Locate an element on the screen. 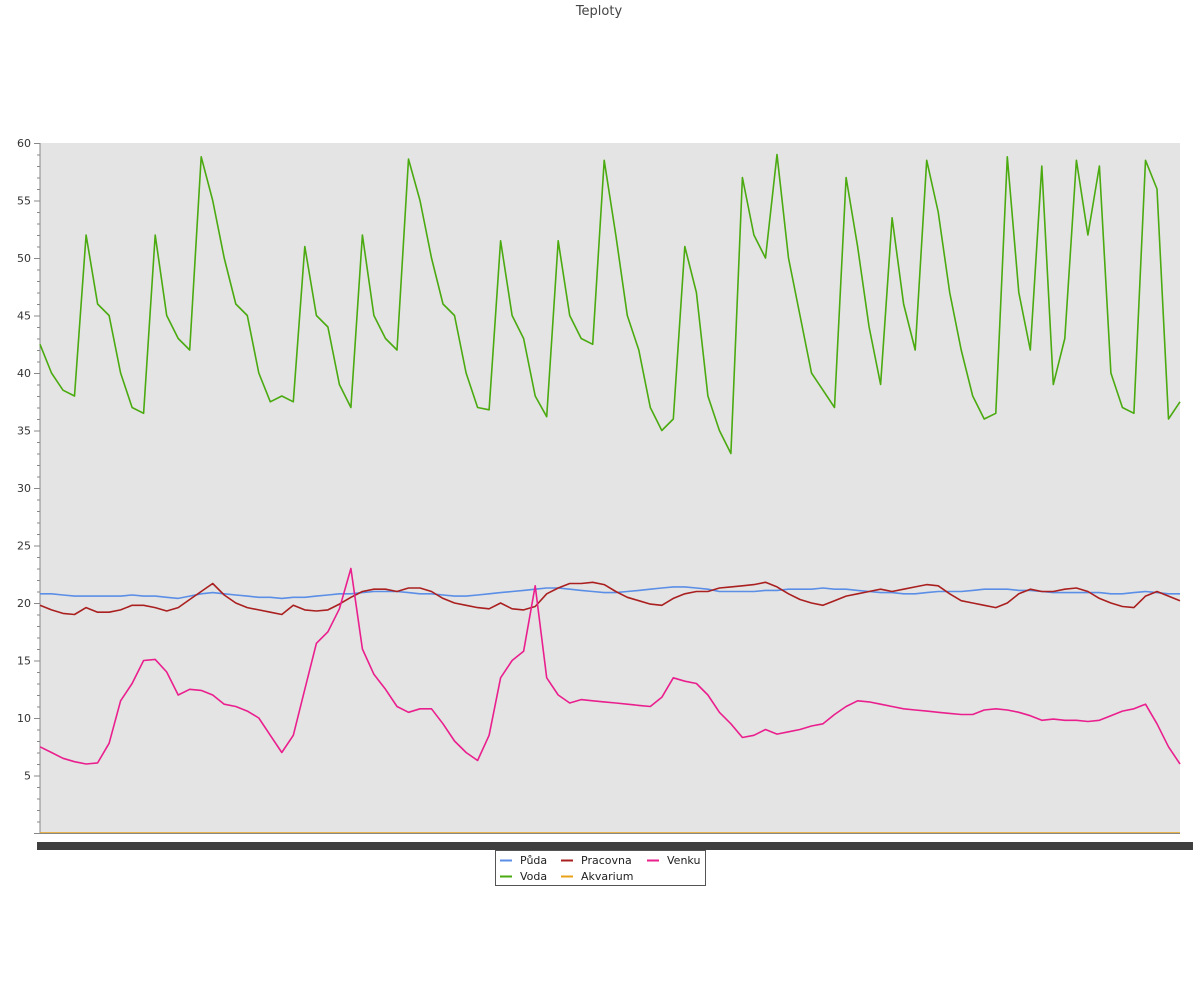 This screenshot has height=1000, width=1200. y-axis: 5 10 15 20 25 30 35 40 45 50 55 60 is located at coordinates (29, 485).